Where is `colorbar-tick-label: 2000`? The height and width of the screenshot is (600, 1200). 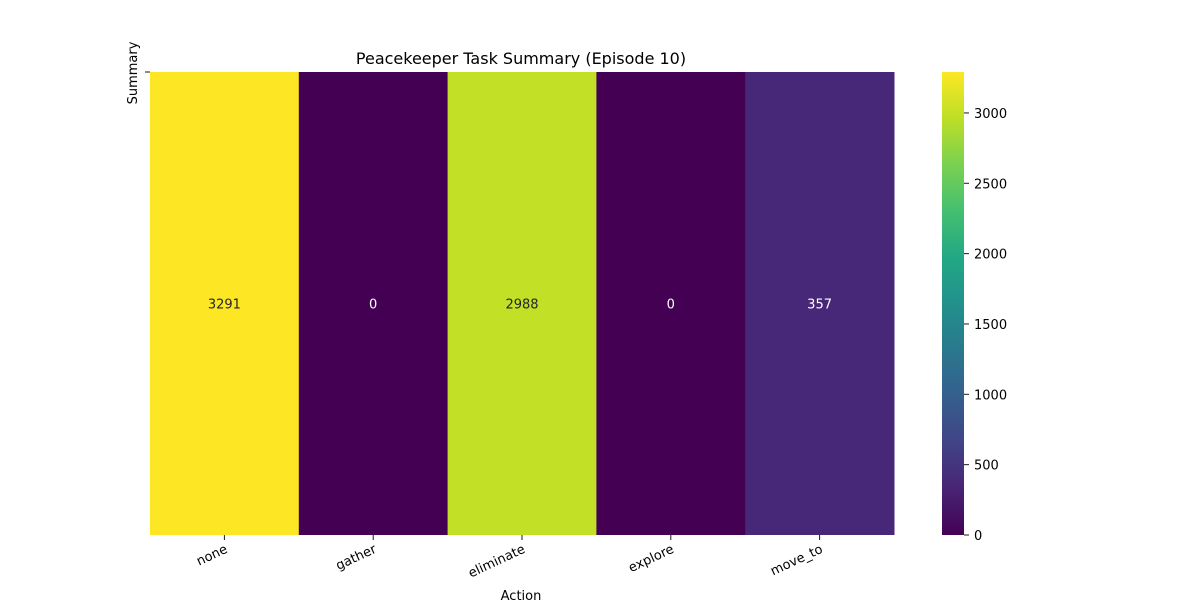
colorbar-tick-label: 2000 is located at coordinates (990, 255).